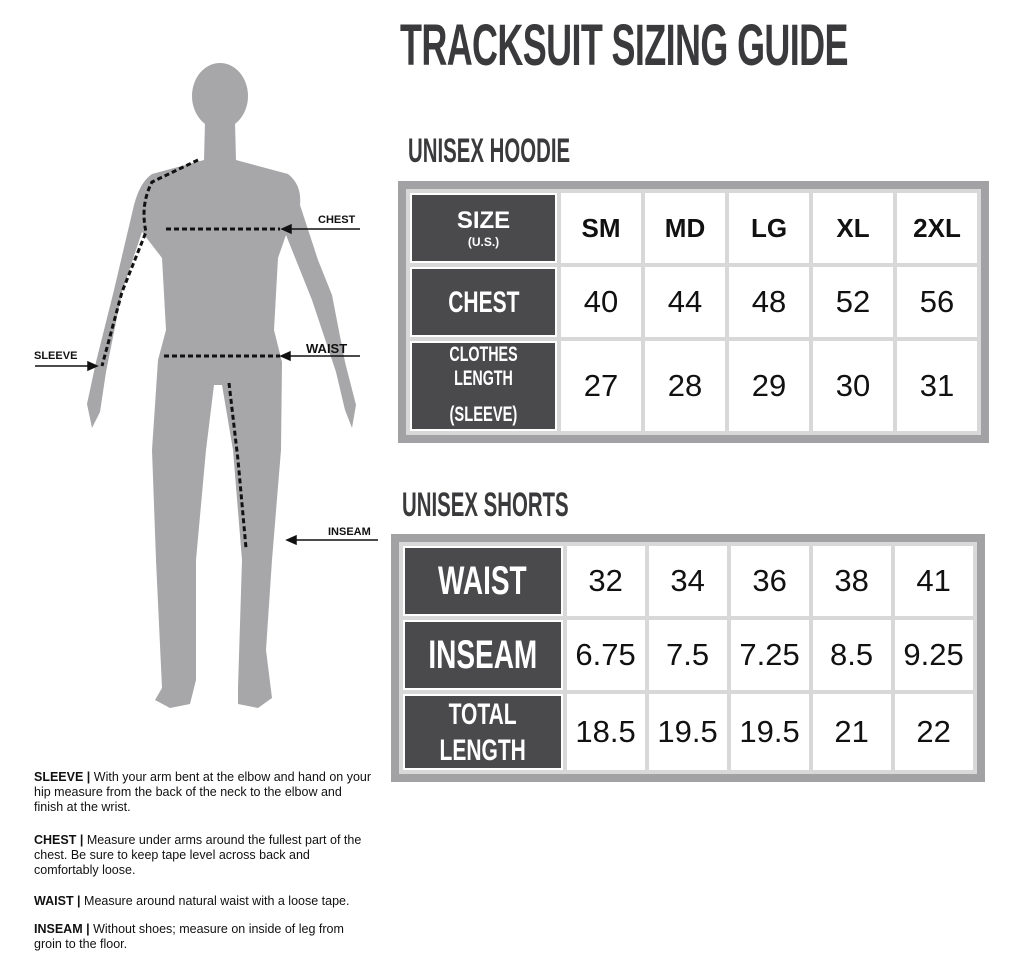 This screenshot has height=978, width=1036. Describe the element at coordinates (237, 465) in the screenshot. I see `inseam-measure-line` at that location.